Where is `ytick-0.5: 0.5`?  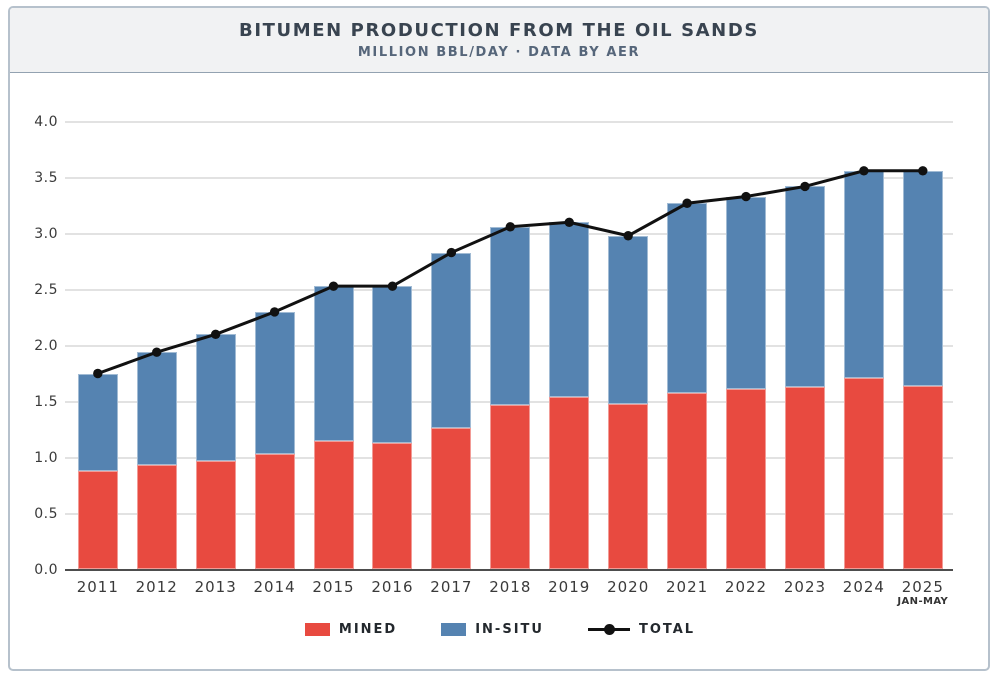
ytick-0.5: 0.5 is located at coordinates (46, 513).